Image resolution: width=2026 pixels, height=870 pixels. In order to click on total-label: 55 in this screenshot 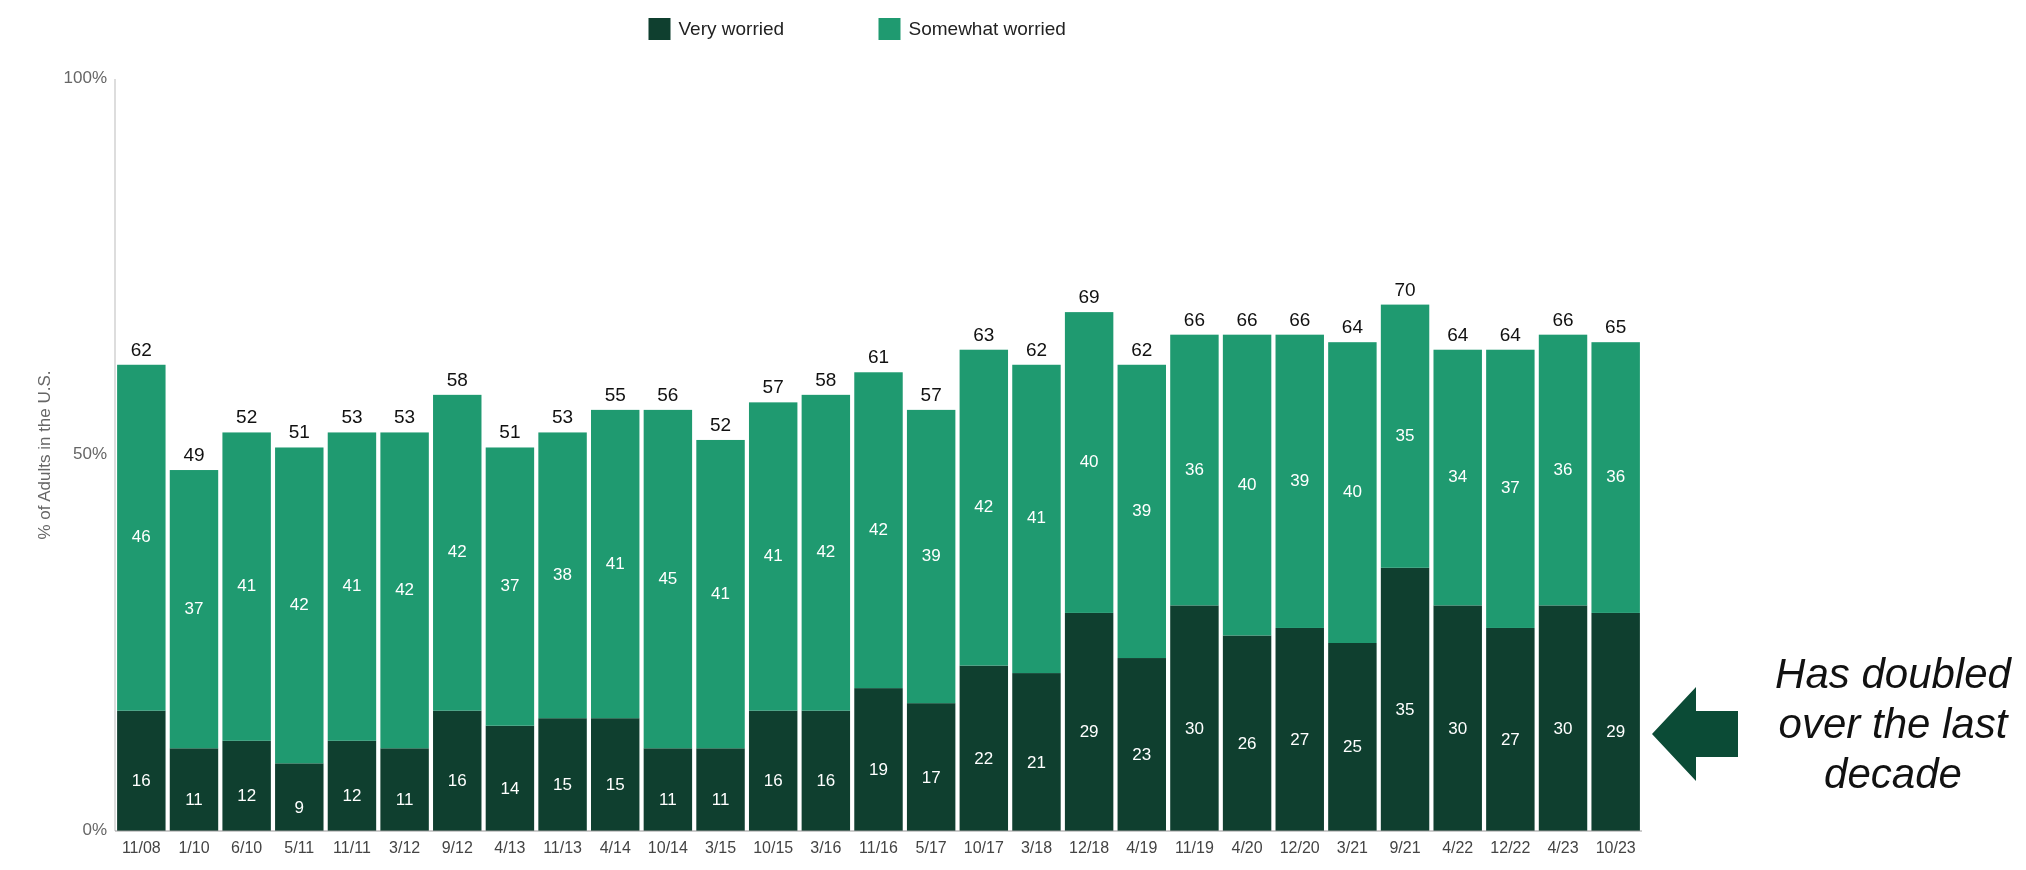, I will do `click(615, 394)`.